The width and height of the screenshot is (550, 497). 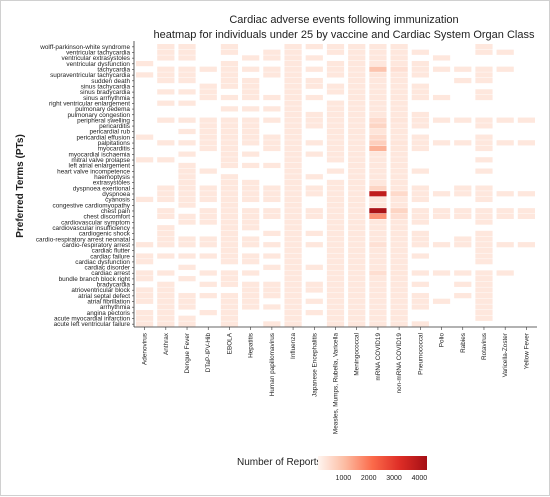 I want to click on legend-tick-label: 4000, so click(x=420, y=478).